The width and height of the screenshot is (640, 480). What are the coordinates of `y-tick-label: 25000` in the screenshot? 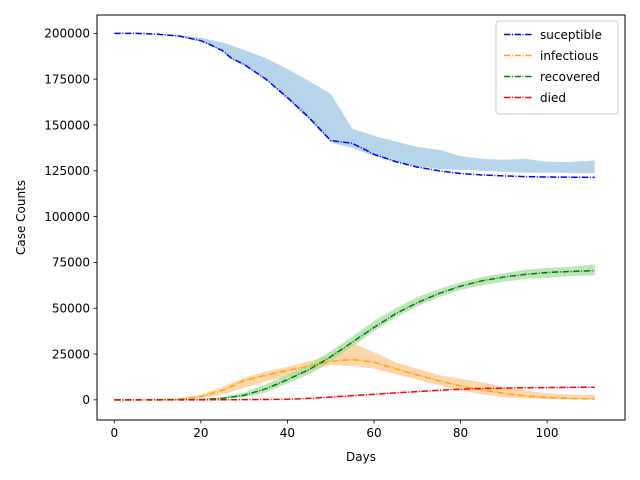 It's located at (71, 354).